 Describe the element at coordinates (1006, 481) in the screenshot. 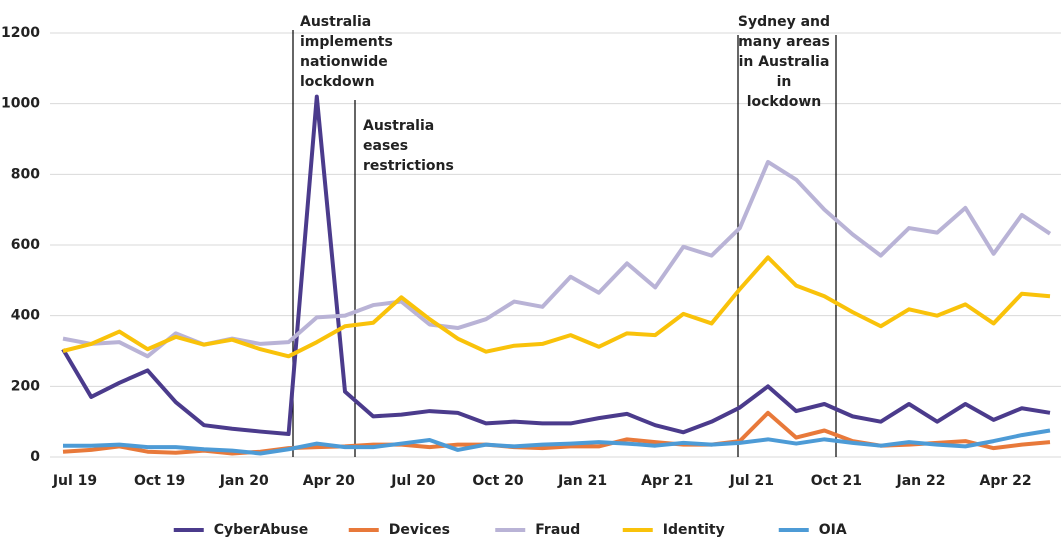

I see `x-tick-label: Apr 22` at that location.